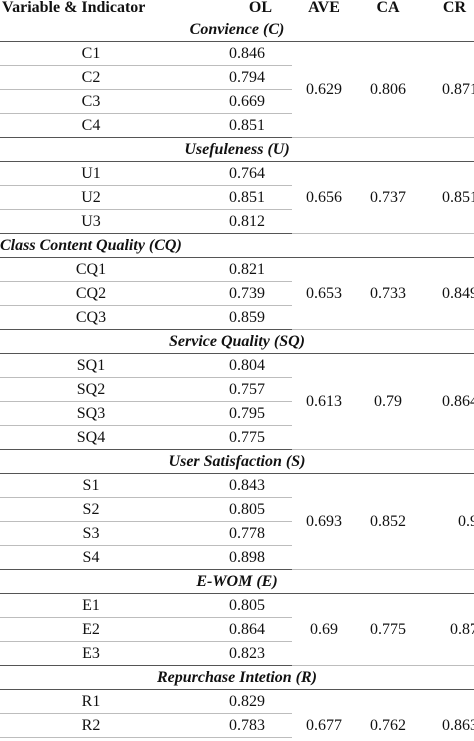  What do you see at coordinates (244, 533) in the screenshot?
I see `ol-cell: 0.778` at bounding box center [244, 533].